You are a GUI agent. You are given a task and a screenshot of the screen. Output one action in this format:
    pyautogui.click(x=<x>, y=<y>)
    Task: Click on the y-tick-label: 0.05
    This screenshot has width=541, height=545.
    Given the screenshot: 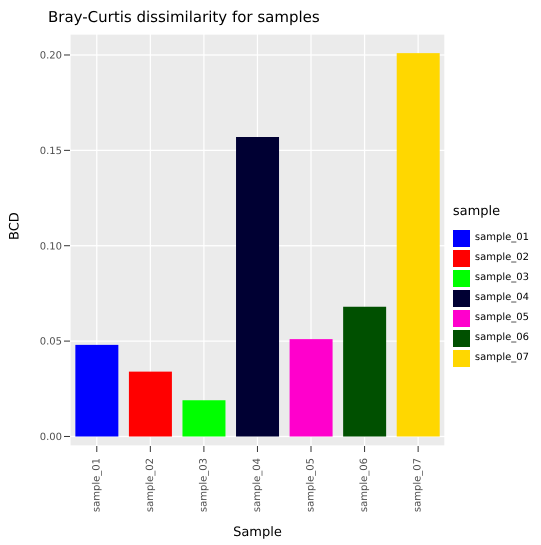 What is the action you would take?
    pyautogui.click(x=51, y=342)
    